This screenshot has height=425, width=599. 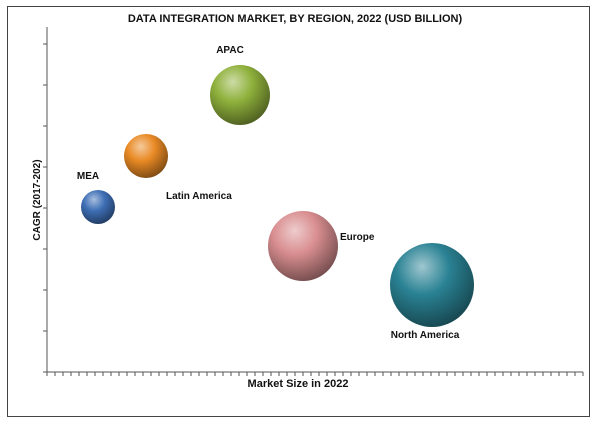 What do you see at coordinates (88, 176) in the screenshot?
I see `bubble-label-mea: MEA` at bounding box center [88, 176].